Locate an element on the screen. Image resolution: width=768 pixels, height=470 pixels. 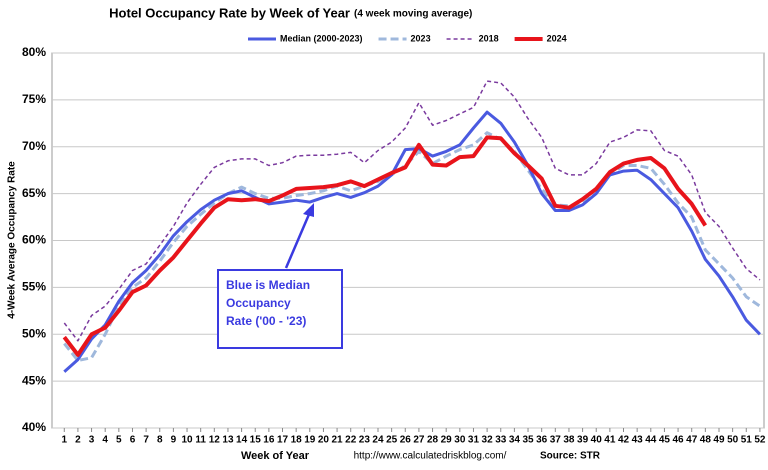
annotation-text: Blue is Median is located at coordinates (268, 285).